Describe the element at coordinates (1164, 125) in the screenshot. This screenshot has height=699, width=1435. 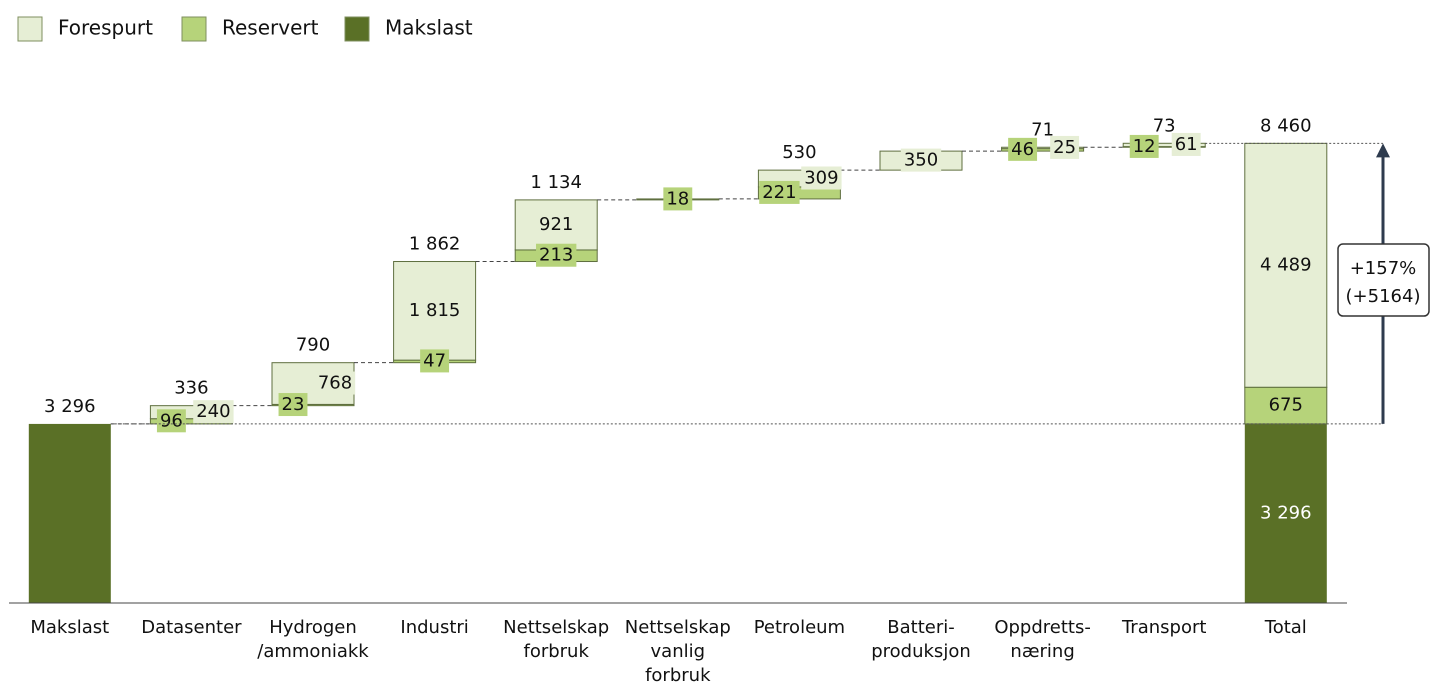
I see `total-label: 73` at that location.